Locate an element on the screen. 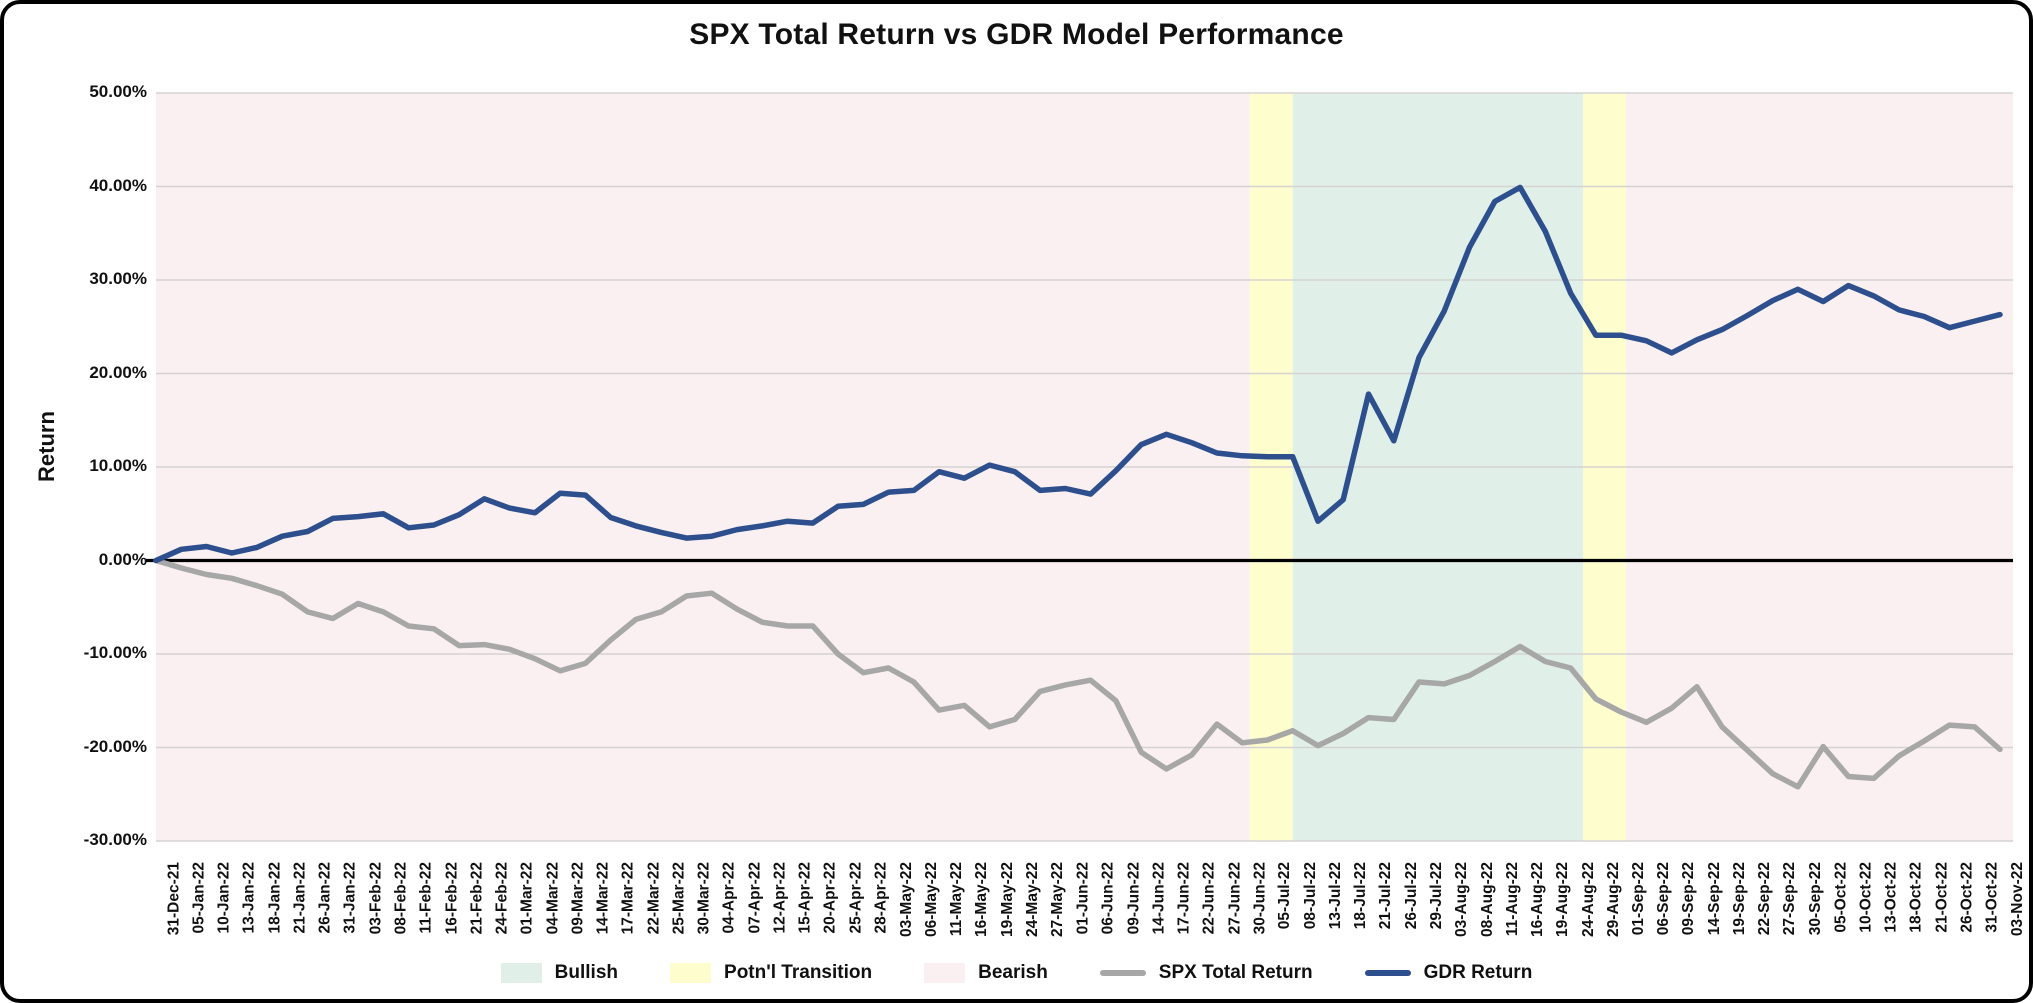  legend-label: Bullish is located at coordinates (586, 972).